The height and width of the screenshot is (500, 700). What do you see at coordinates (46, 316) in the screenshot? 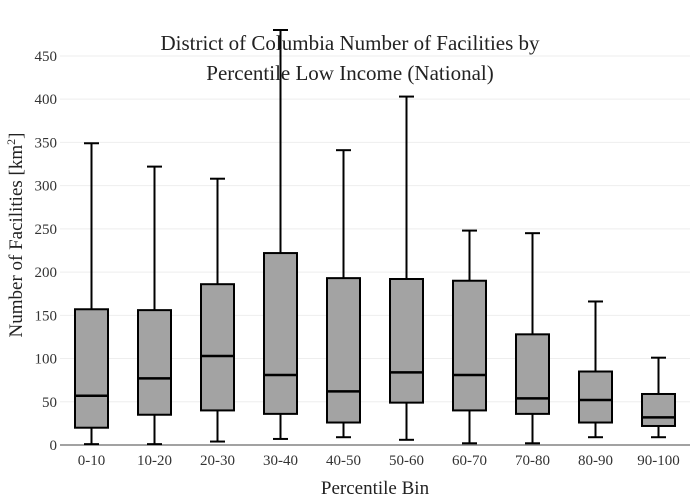
I see `y-tick-label: 150` at bounding box center [46, 316].